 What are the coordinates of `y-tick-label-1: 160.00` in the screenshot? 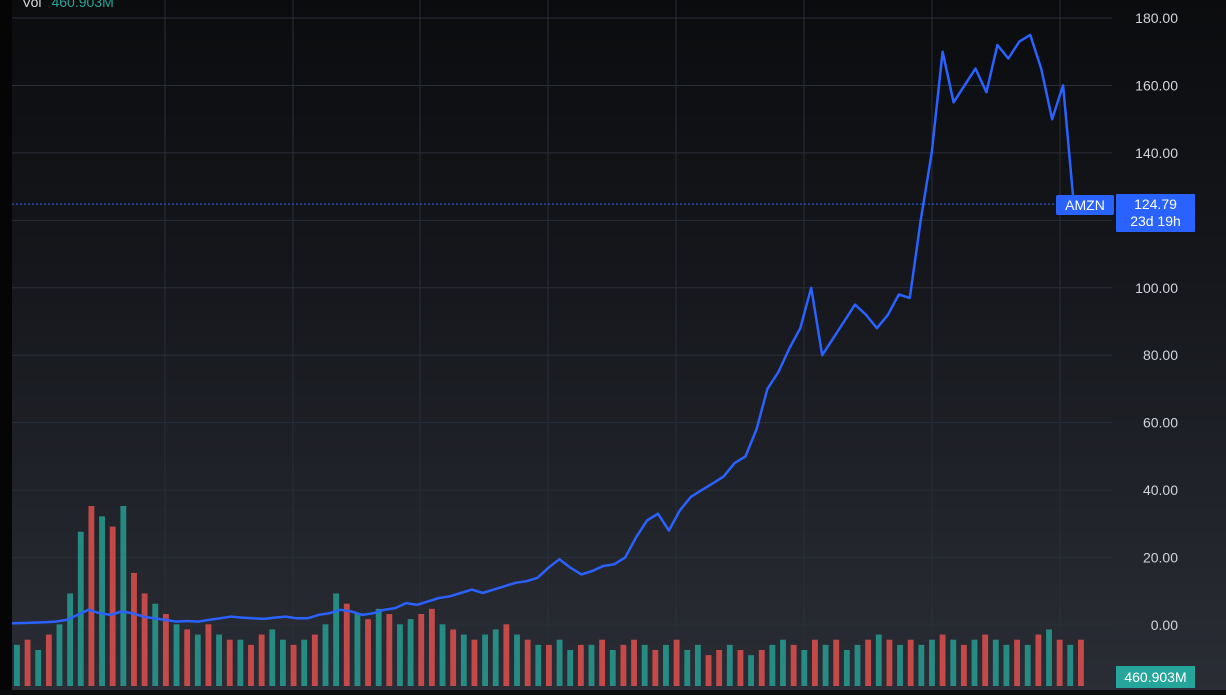 It's located at (1156, 85).